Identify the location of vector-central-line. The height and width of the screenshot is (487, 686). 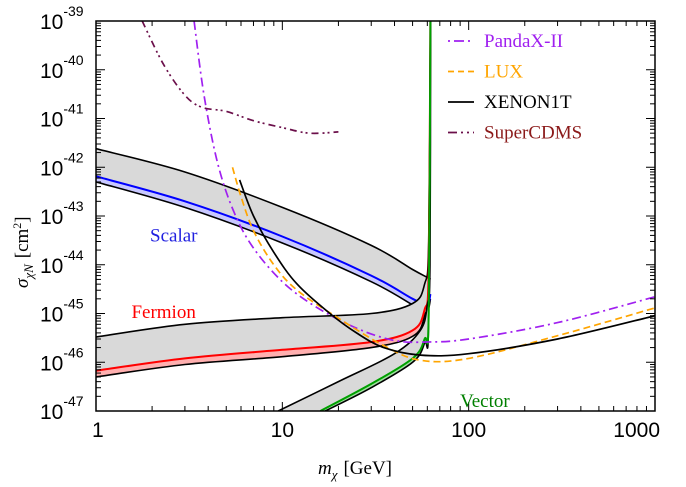
(375, 216).